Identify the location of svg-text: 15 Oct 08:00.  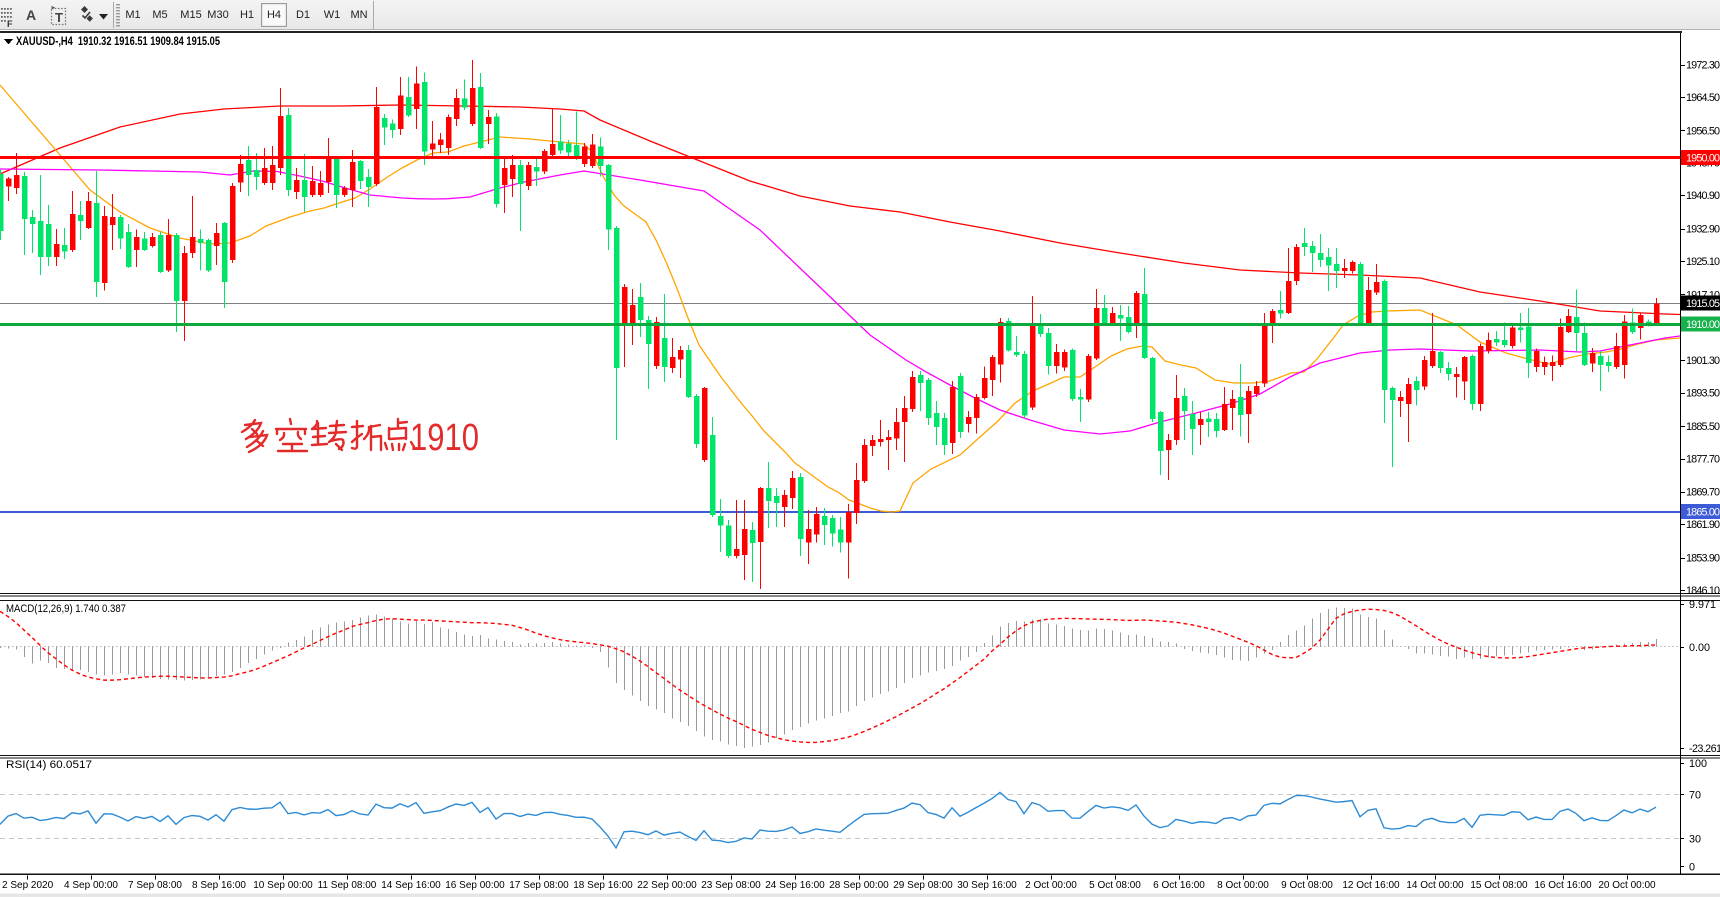
(1499, 885).